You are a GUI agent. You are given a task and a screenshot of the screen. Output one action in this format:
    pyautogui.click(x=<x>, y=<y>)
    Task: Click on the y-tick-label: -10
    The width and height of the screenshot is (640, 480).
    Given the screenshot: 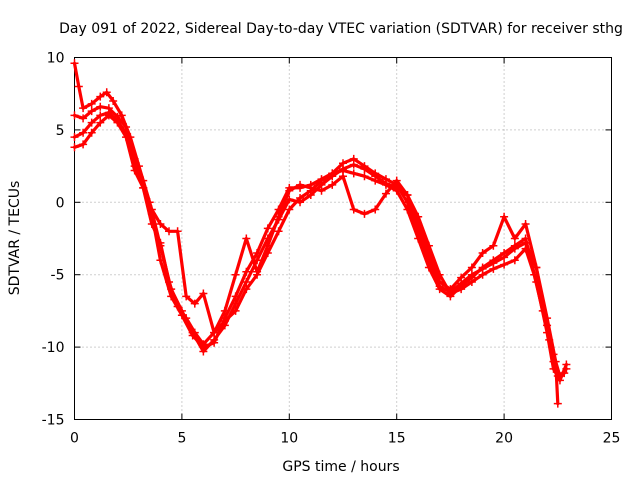 What is the action you would take?
    pyautogui.click(x=53, y=348)
    